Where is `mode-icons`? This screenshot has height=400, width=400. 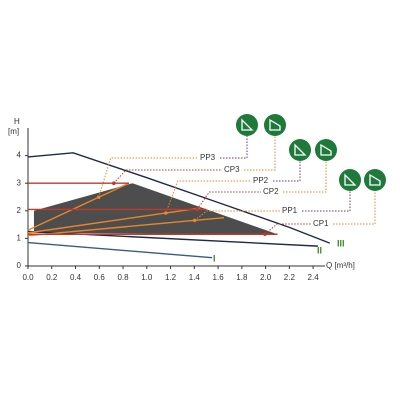 mode-icons is located at coordinates (311, 152).